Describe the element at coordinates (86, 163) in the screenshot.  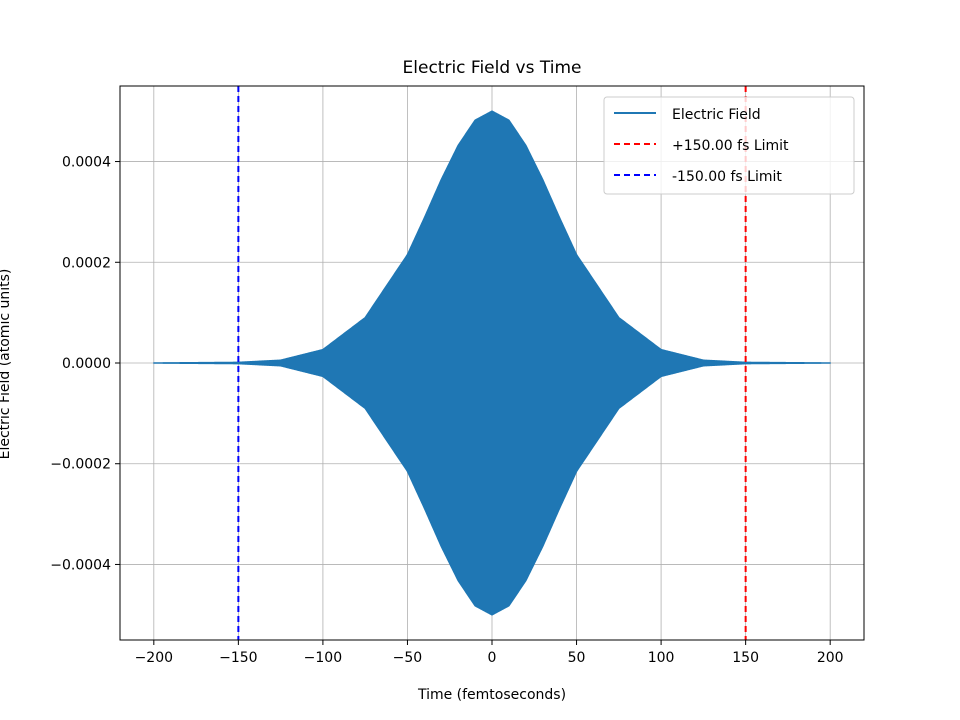
I see `y-tick-label: 0.0004` at that location.